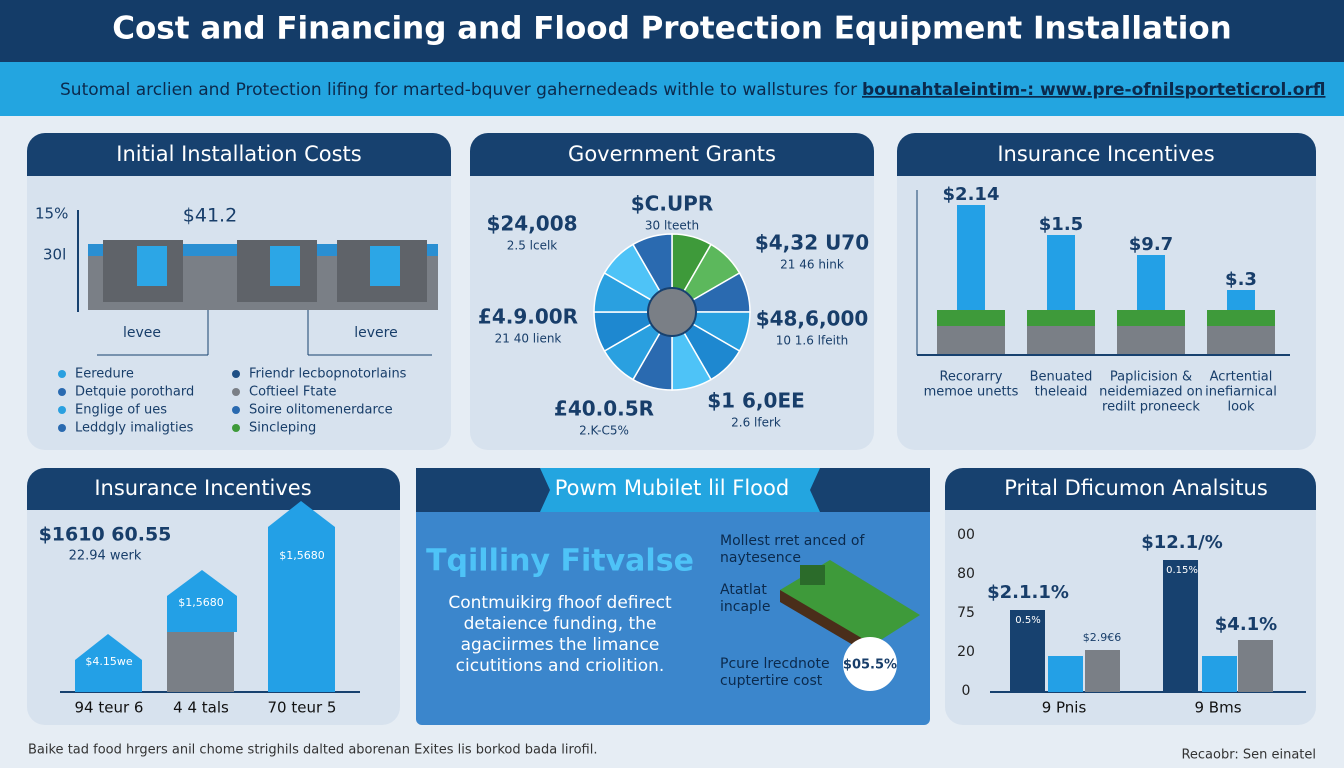 This screenshot has height=768, width=1344. Describe the element at coordinates (812, 319) in the screenshot. I see `grant-value: $48,6,000` at that location.